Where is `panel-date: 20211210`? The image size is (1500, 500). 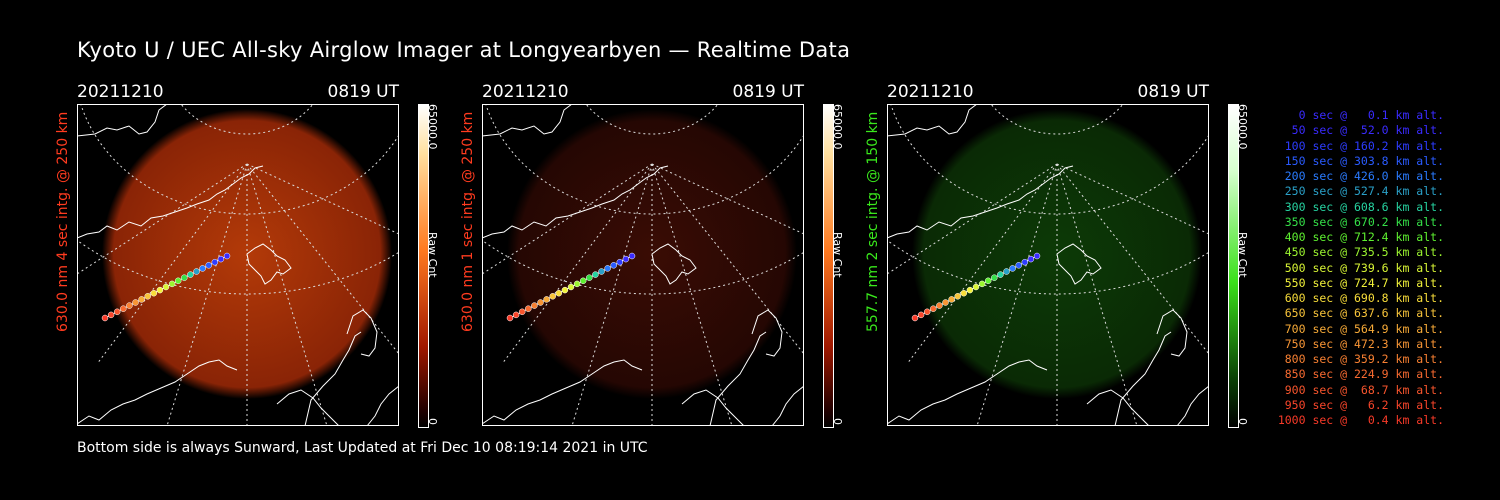 panel-date: 20211210 is located at coordinates (525, 92).